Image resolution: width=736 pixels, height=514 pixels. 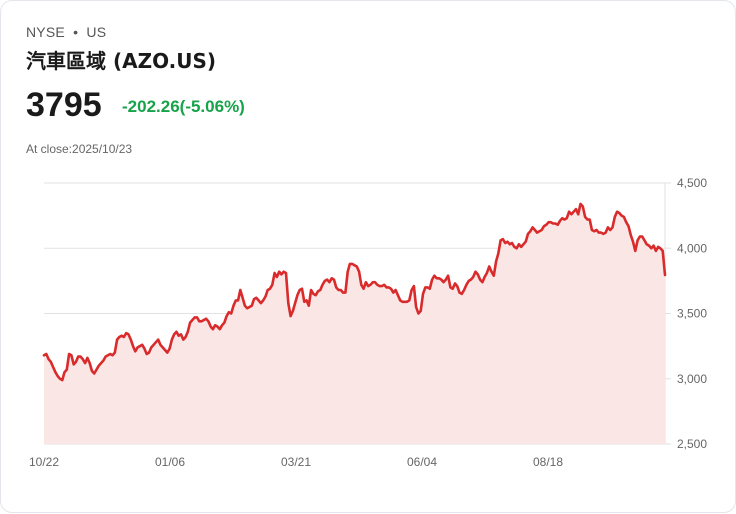 What do you see at coordinates (692, 248) in the screenshot?
I see `y-tick-label: 4,000` at bounding box center [692, 248].